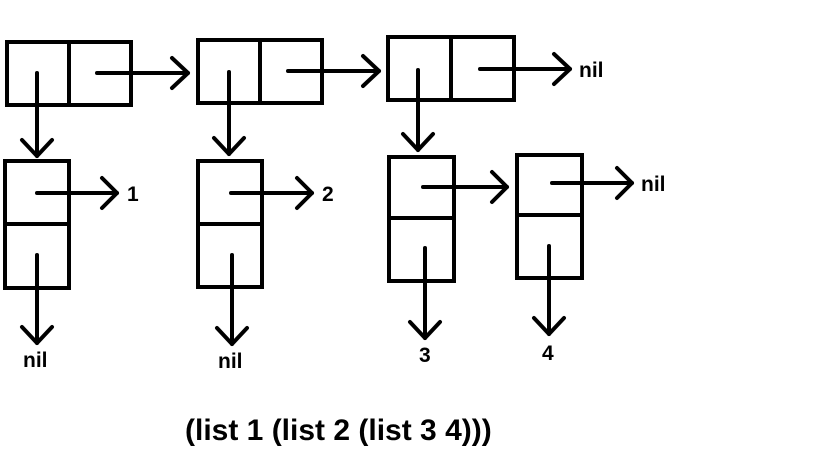 The height and width of the screenshot is (458, 814). What do you see at coordinates (592, 183) in the screenshot?
I see `arrow-cell4-to-nil` at bounding box center [592, 183].